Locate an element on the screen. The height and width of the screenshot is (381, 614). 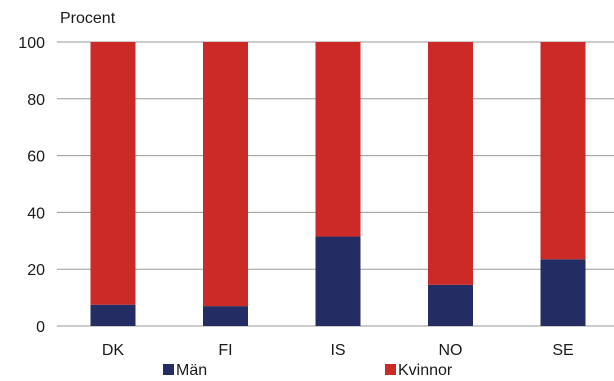
bar-kvinnor-is is located at coordinates (338, 139).